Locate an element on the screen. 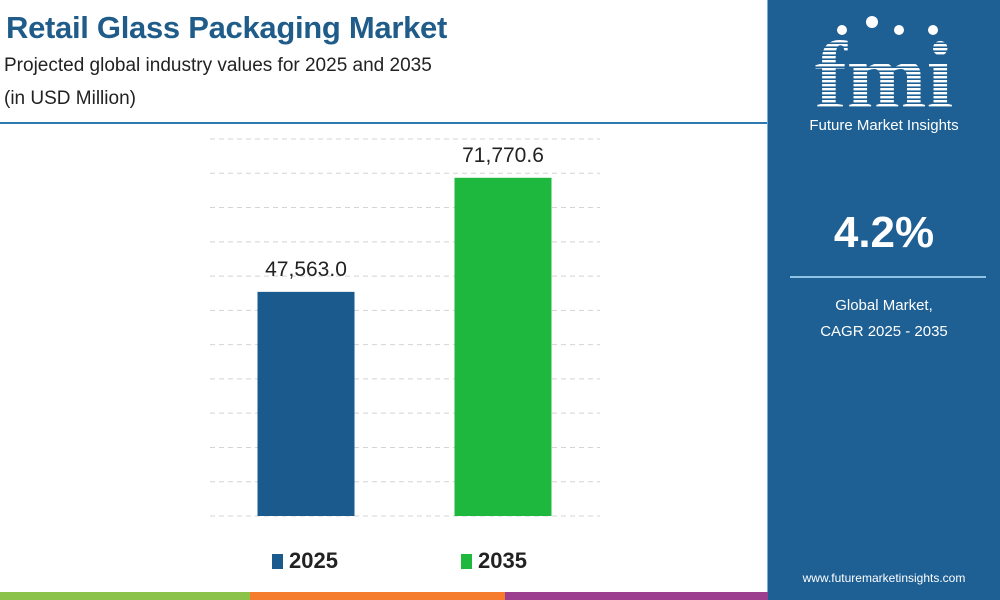 The image size is (1000, 600). legend-item-2035: 2035 is located at coordinates (494, 561).